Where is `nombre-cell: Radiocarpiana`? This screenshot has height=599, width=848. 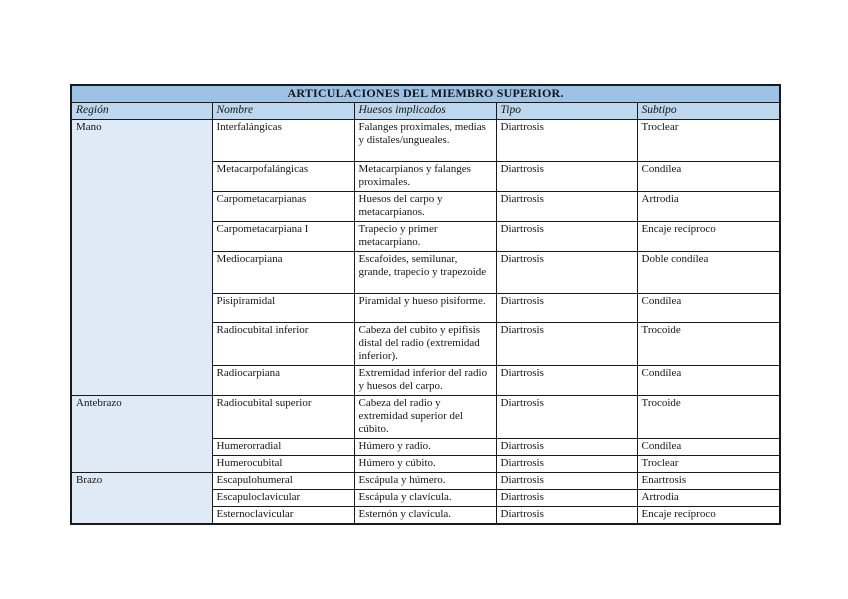
nombre-cell: Radiocarpiana is located at coordinates (283, 380).